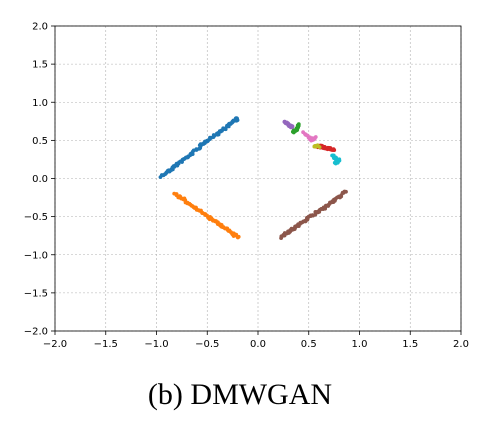 This screenshot has width=480, height=438. I want to click on x-tick-label: 1.5, so click(410, 344).